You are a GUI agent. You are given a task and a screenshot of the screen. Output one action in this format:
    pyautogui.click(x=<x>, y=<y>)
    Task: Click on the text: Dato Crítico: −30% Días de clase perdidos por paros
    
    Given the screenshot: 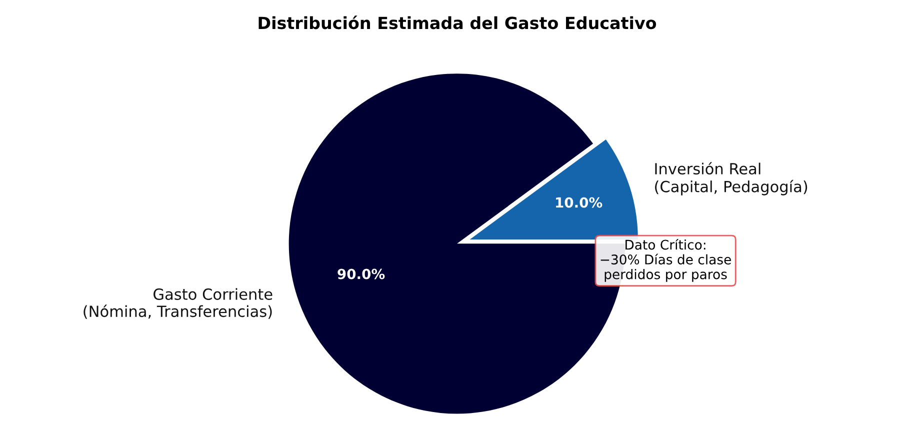 What is the action you would take?
    pyautogui.click(x=665, y=260)
    